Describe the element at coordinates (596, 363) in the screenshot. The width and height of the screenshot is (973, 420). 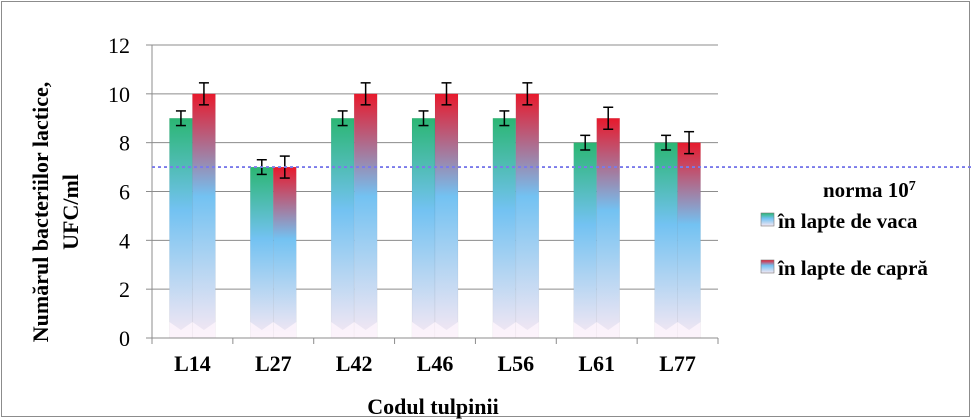
I see `x-tick-label: L61` at that location.